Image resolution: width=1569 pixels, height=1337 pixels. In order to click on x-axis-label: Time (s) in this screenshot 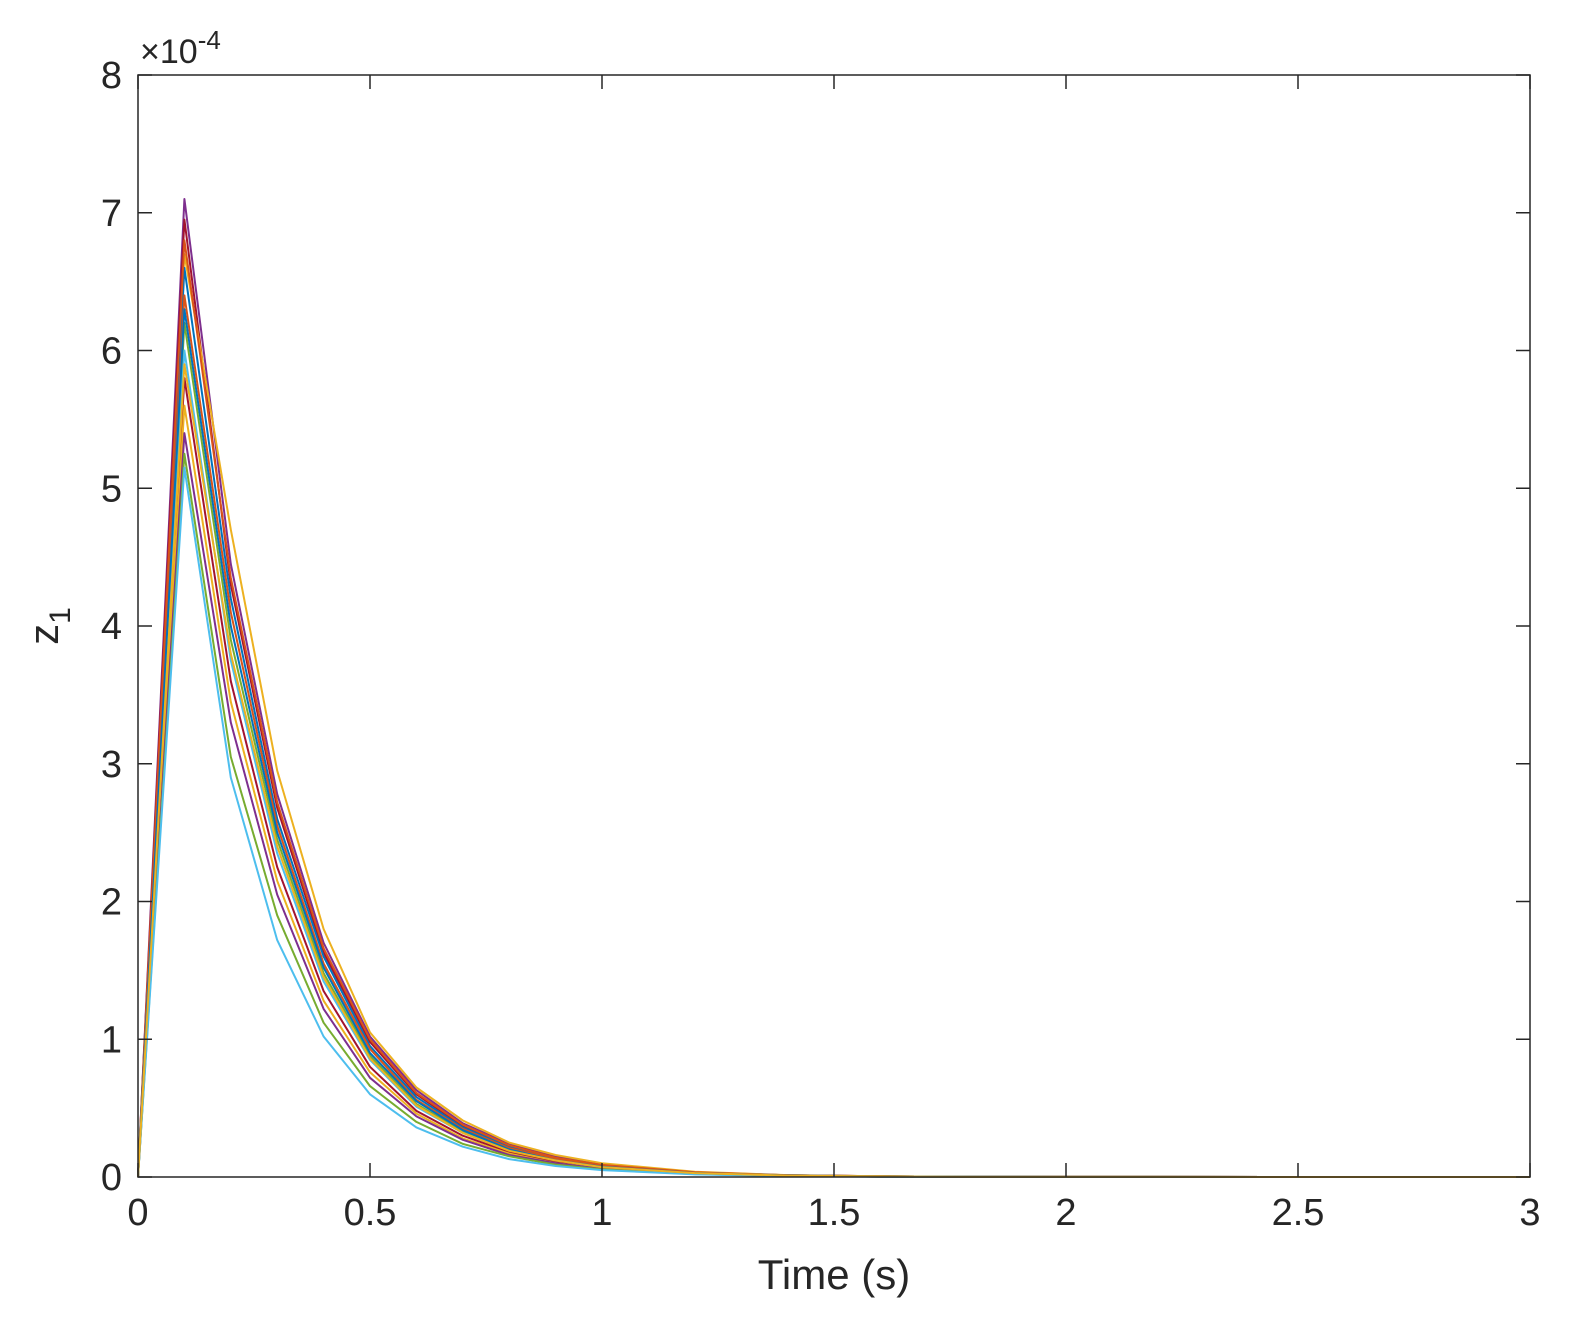, I will do `click(834, 1274)`.